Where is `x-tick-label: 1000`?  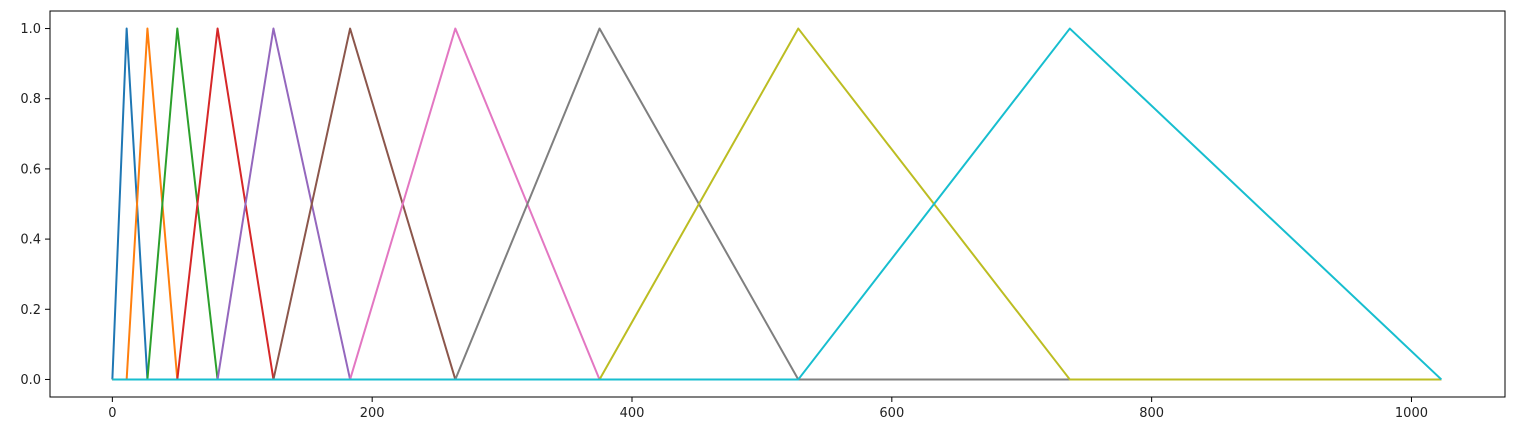
x-tick-label: 1000 is located at coordinates (1411, 413).